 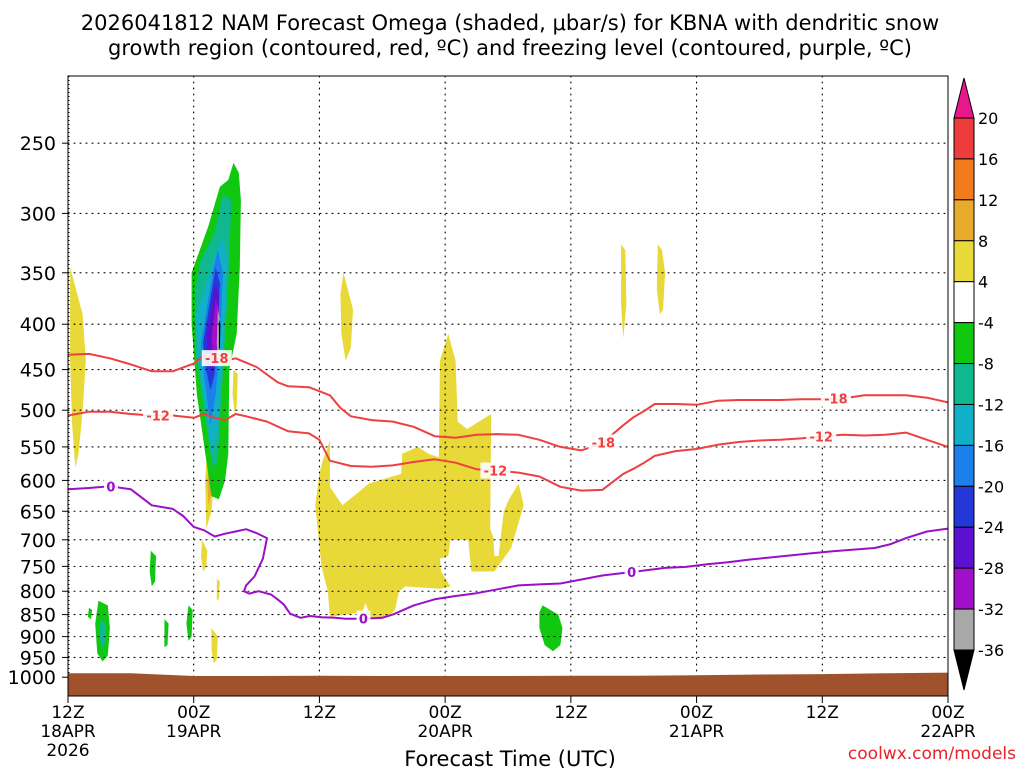 I want to click on colorbar-label: 12, so click(x=988, y=200).